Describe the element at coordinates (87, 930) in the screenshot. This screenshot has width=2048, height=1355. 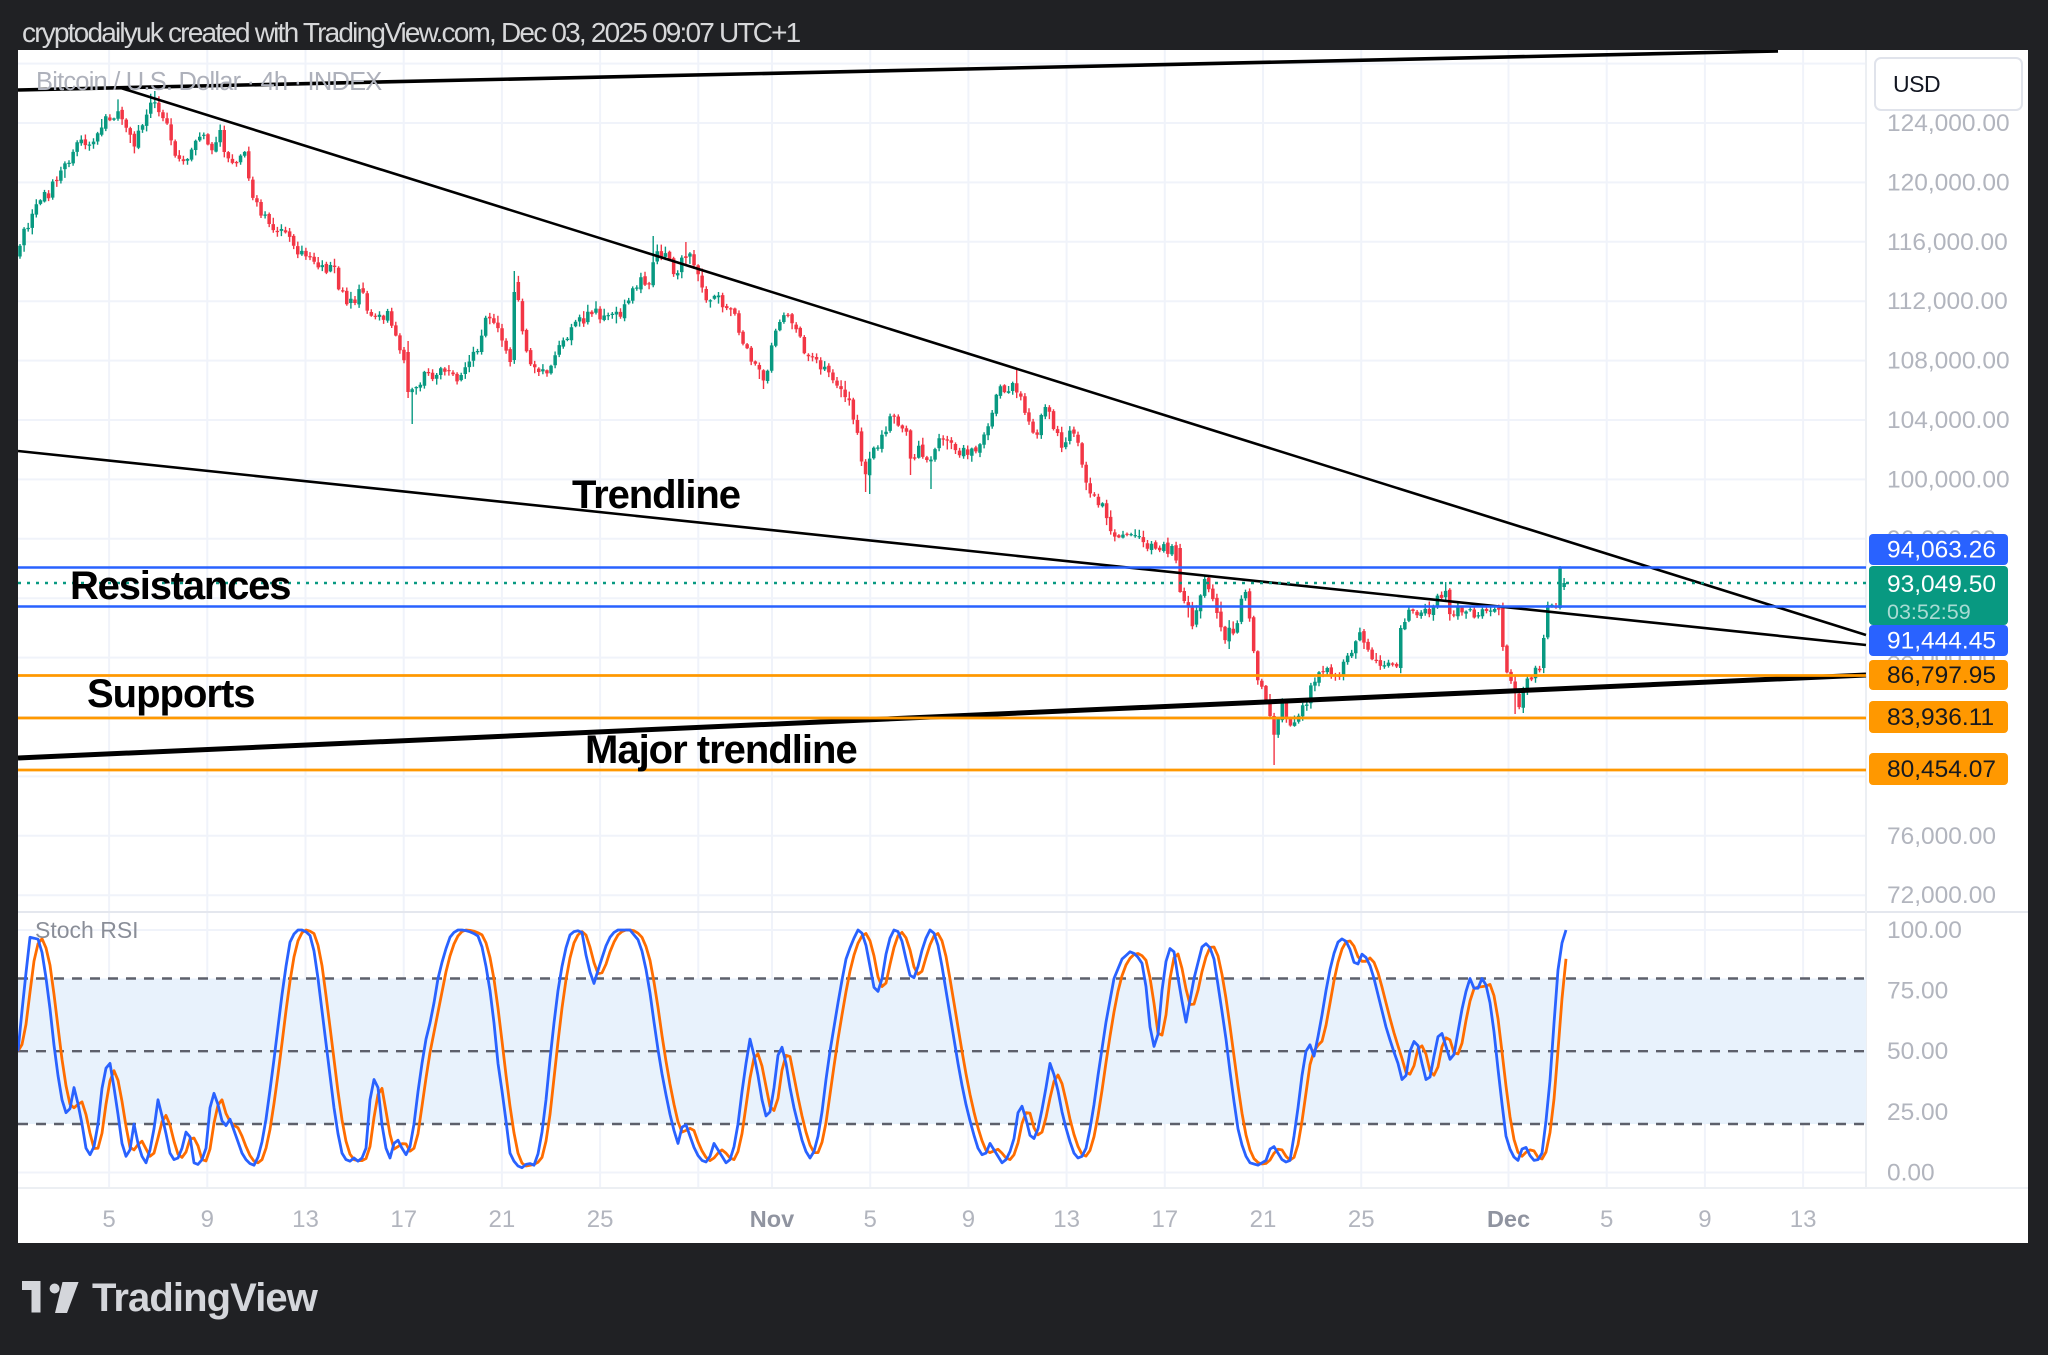
I see `svg-text: Stoch RSI` at that location.